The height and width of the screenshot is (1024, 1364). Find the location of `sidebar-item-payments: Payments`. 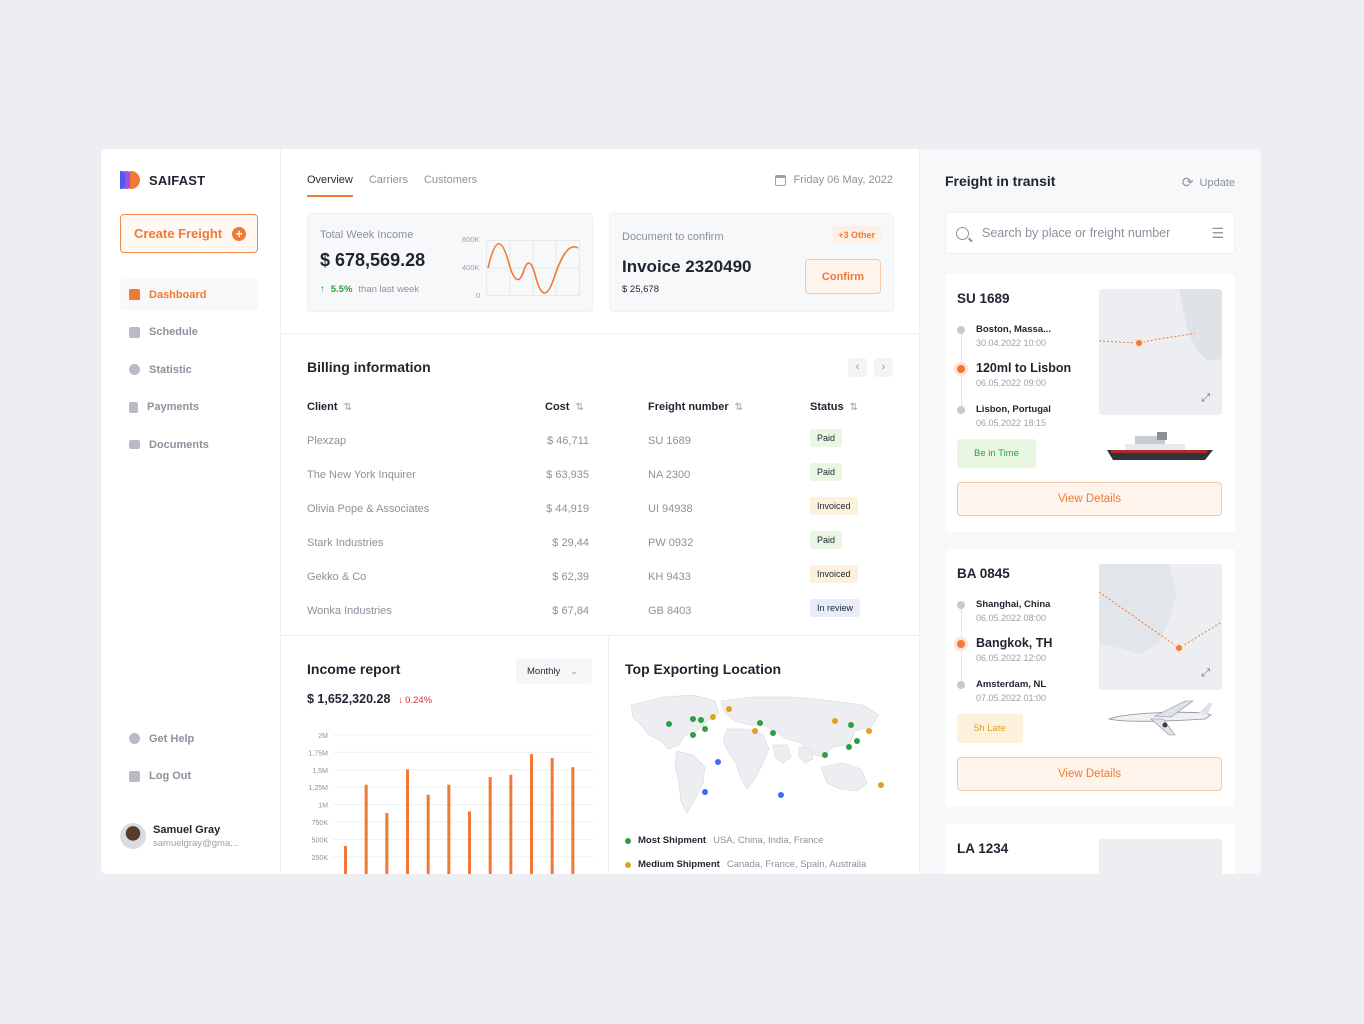

sidebar-item-payments: Payments is located at coordinates (189, 407).